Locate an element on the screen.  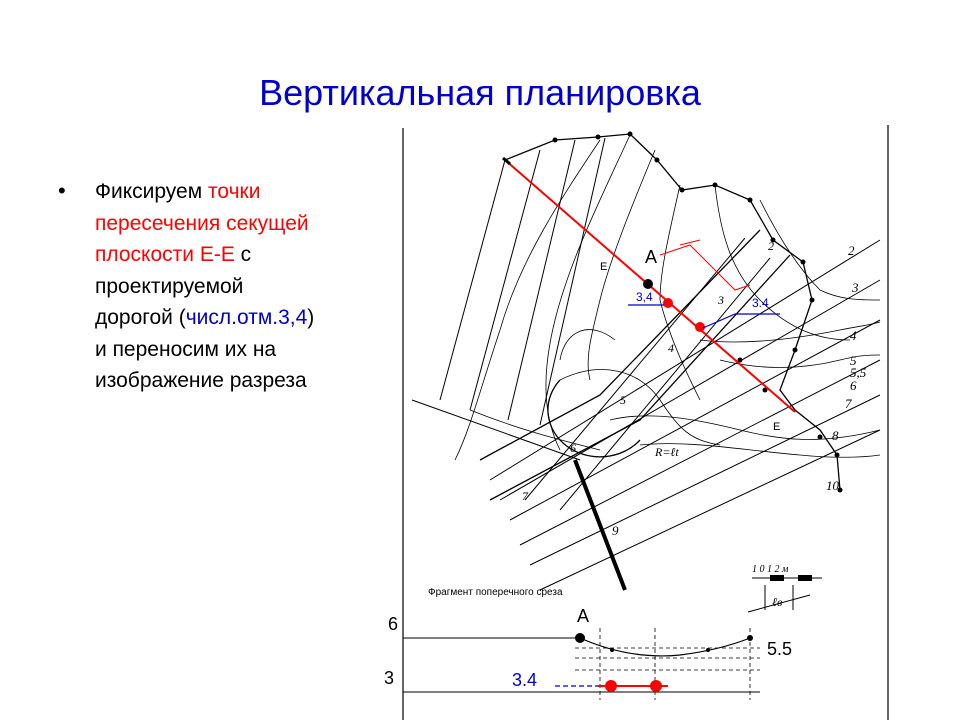
section-dashes is located at coordinates (667, 664).